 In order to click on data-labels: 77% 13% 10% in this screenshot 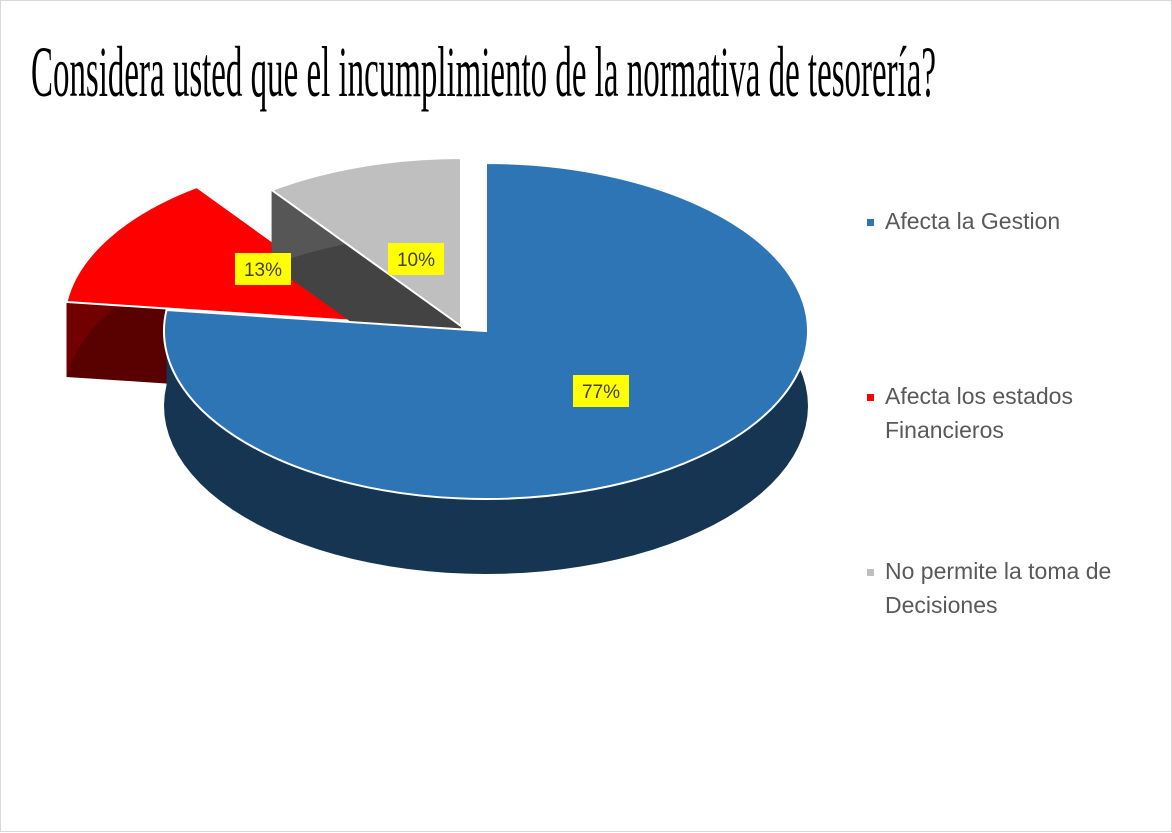, I will do `click(432, 325)`.